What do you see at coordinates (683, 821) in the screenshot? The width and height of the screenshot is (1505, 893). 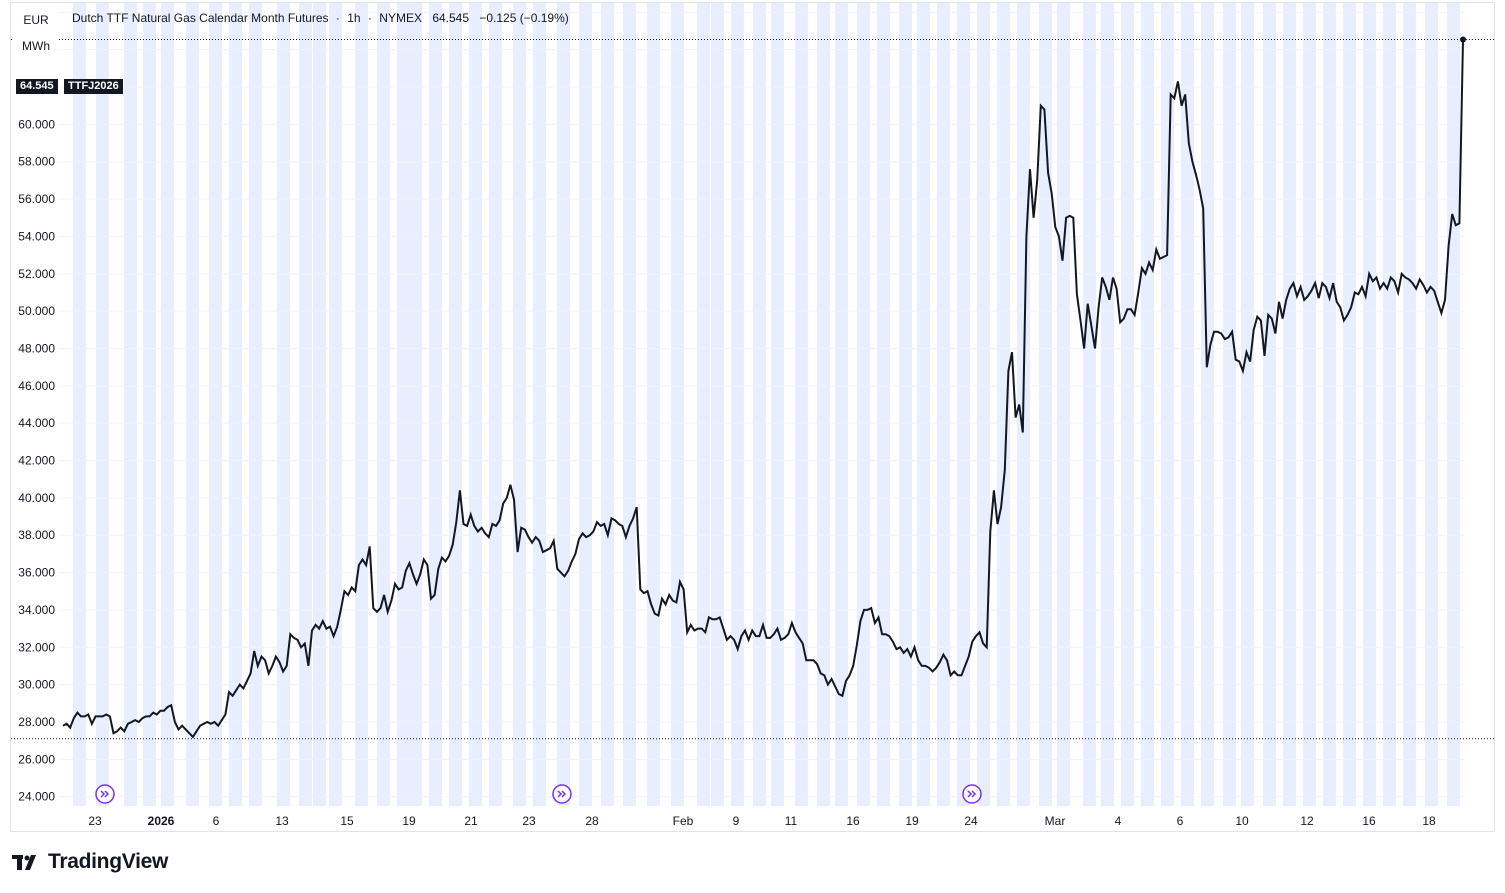 I see `x-tick-label: Feb` at bounding box center [683, 821].